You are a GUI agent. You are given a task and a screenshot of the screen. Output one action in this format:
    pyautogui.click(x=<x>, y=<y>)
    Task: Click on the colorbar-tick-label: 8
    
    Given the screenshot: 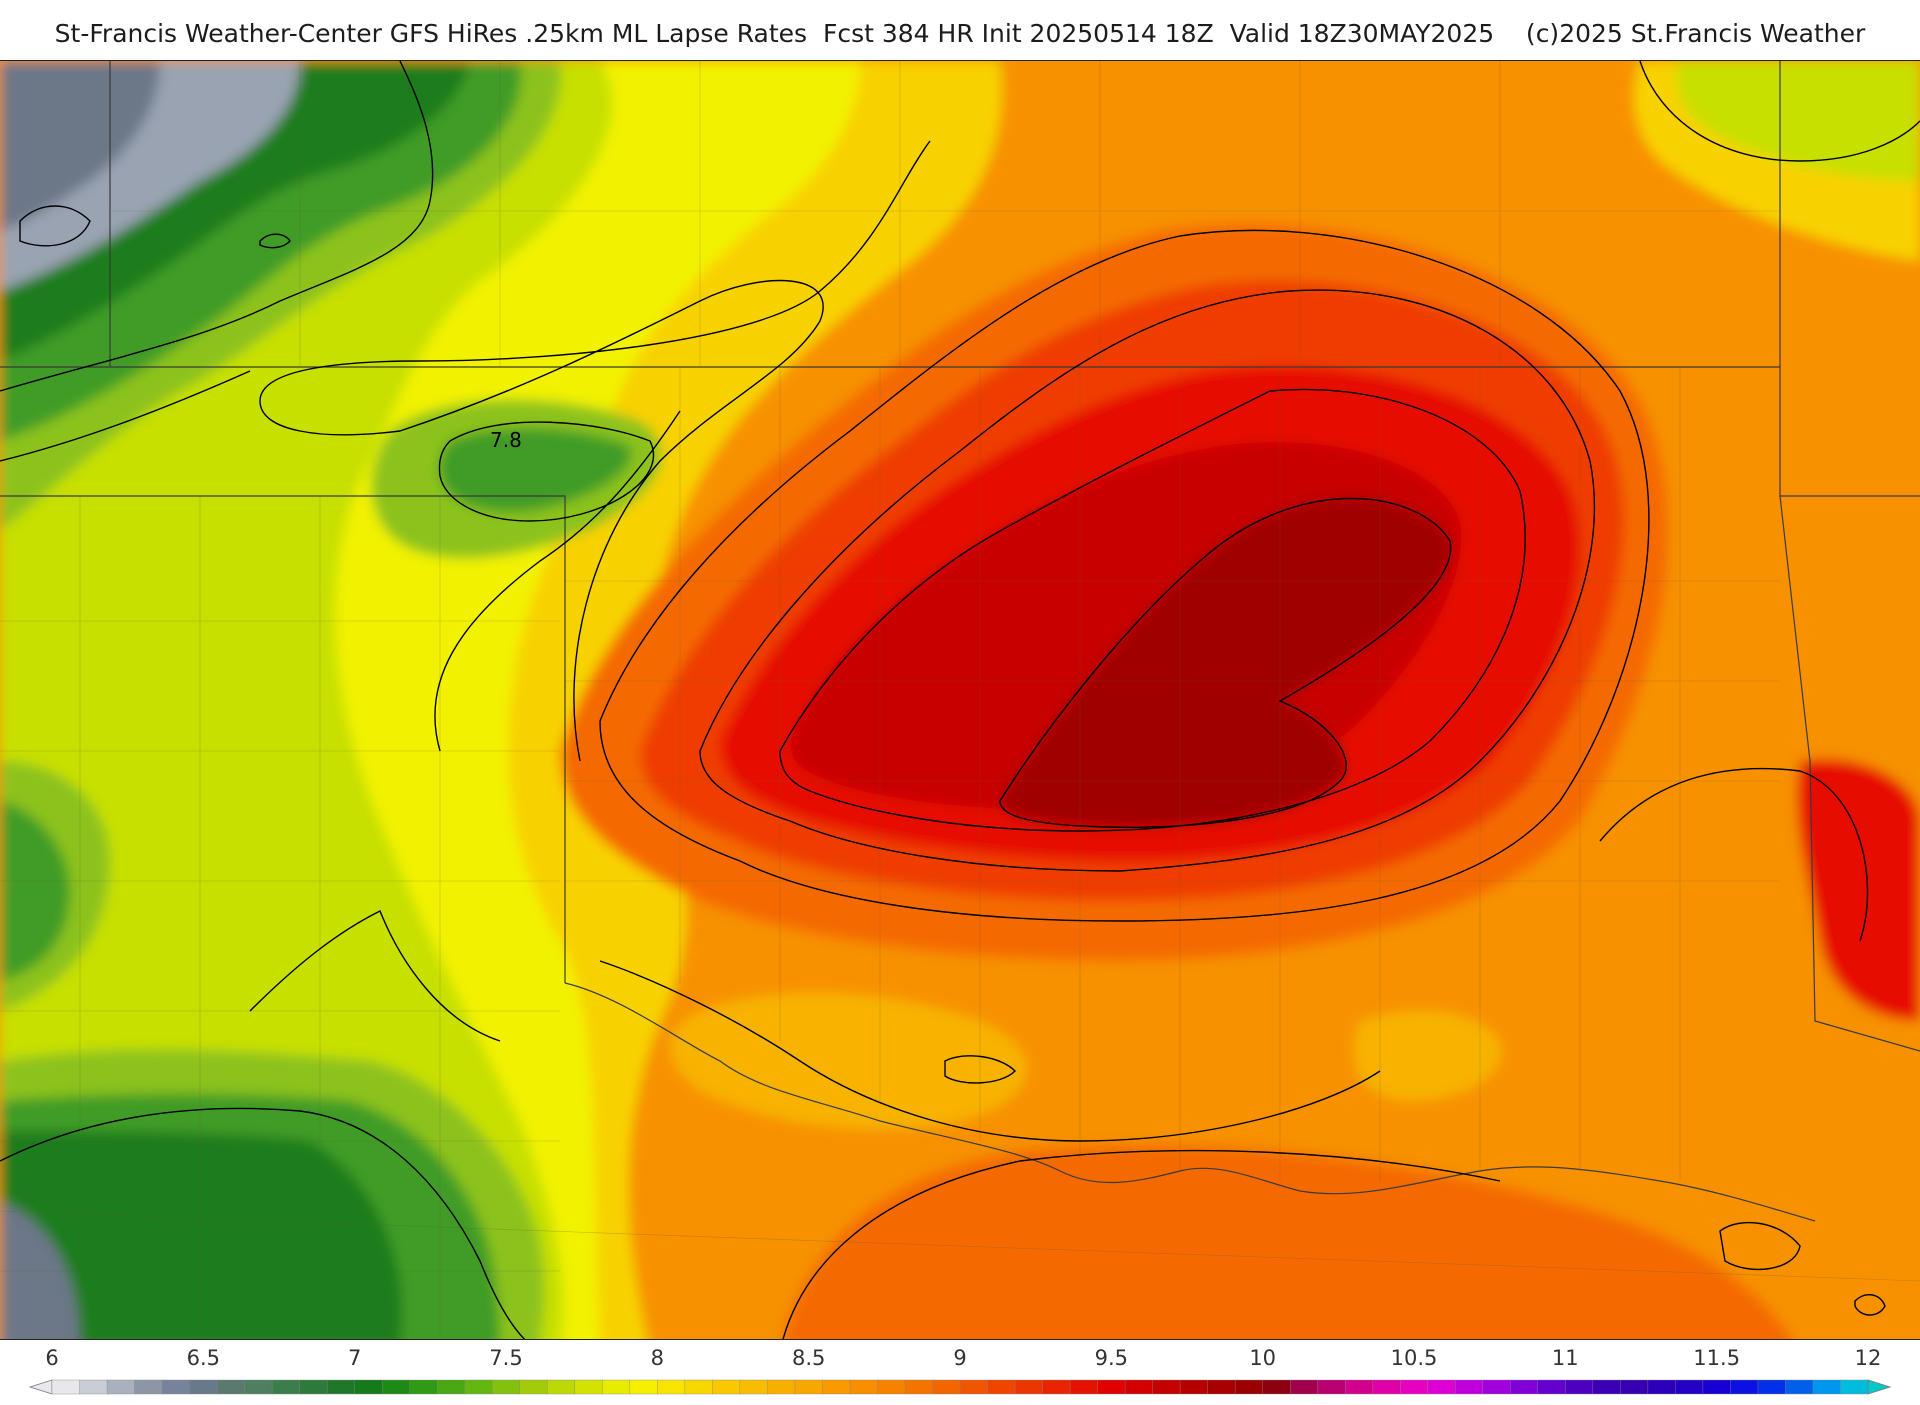 What is the action you would take?
    pyautogui.click(x=657, y=1358)
    